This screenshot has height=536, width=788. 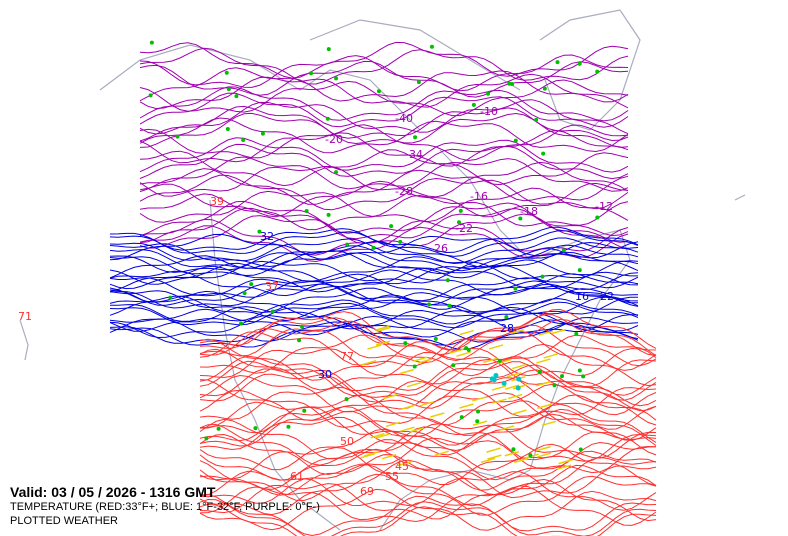 I want to click on contour-label: -22, so click(x=464, y=228).